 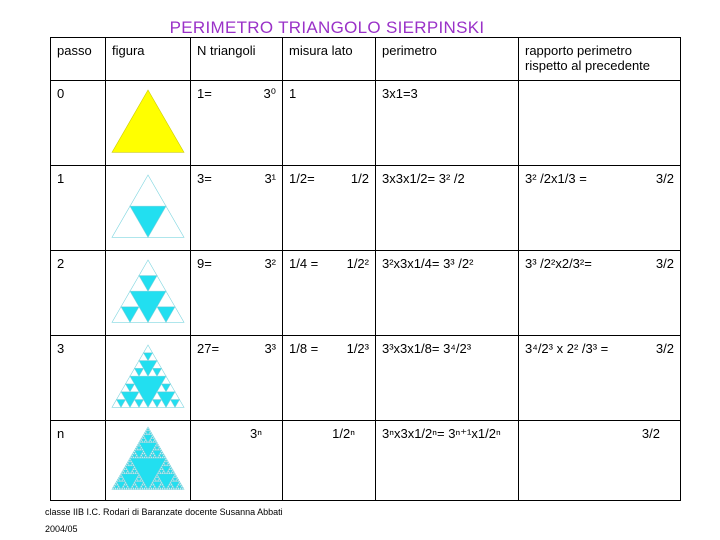 I want to click on row: 0 1= 3⁰ 1 3x1=3, so click(x=365, y=123).